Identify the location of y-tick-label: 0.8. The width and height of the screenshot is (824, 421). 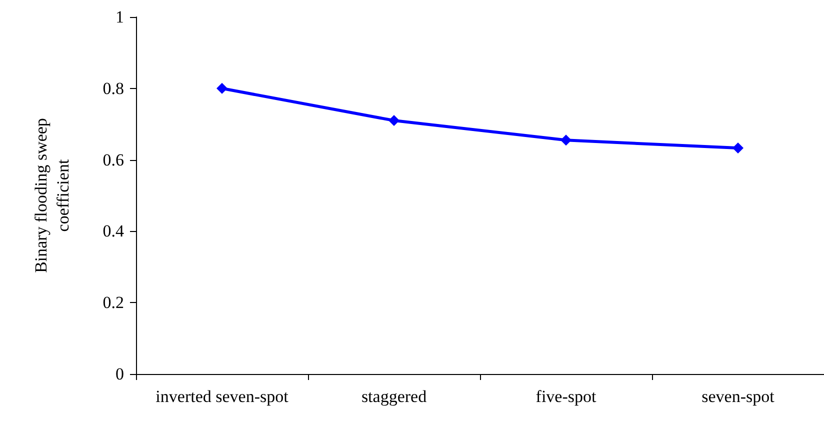
(113, 88).